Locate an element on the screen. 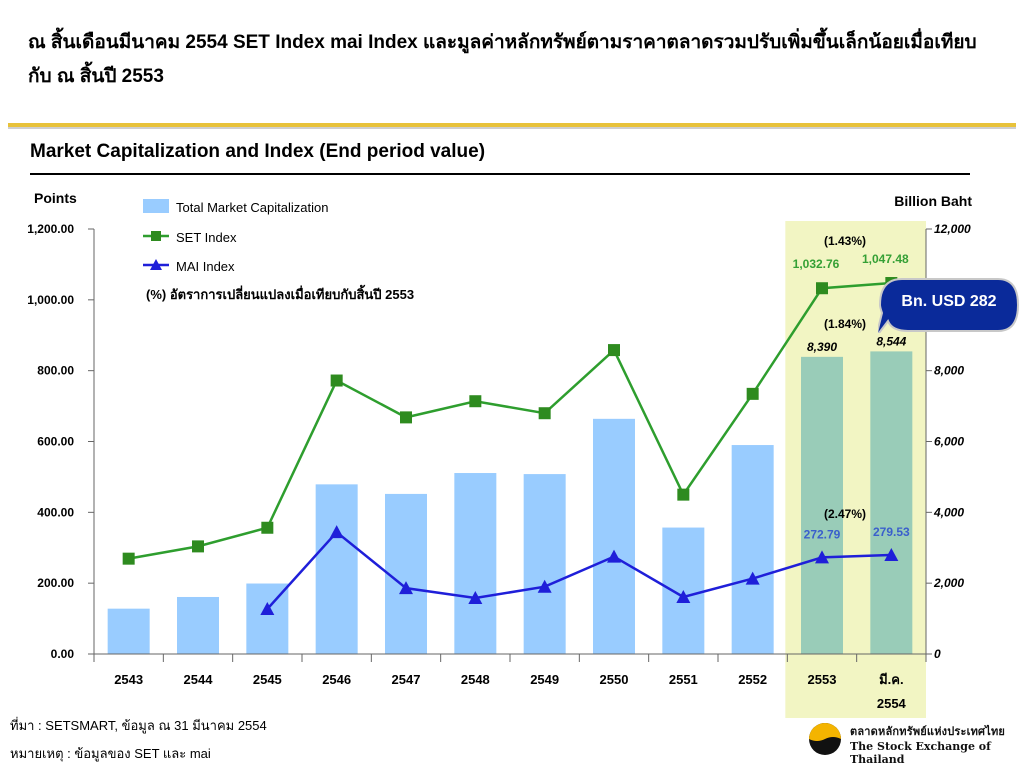 The height and width of the screenshot is (768, 1024). legend-bar-swatch is located at coordinates (156, 206).